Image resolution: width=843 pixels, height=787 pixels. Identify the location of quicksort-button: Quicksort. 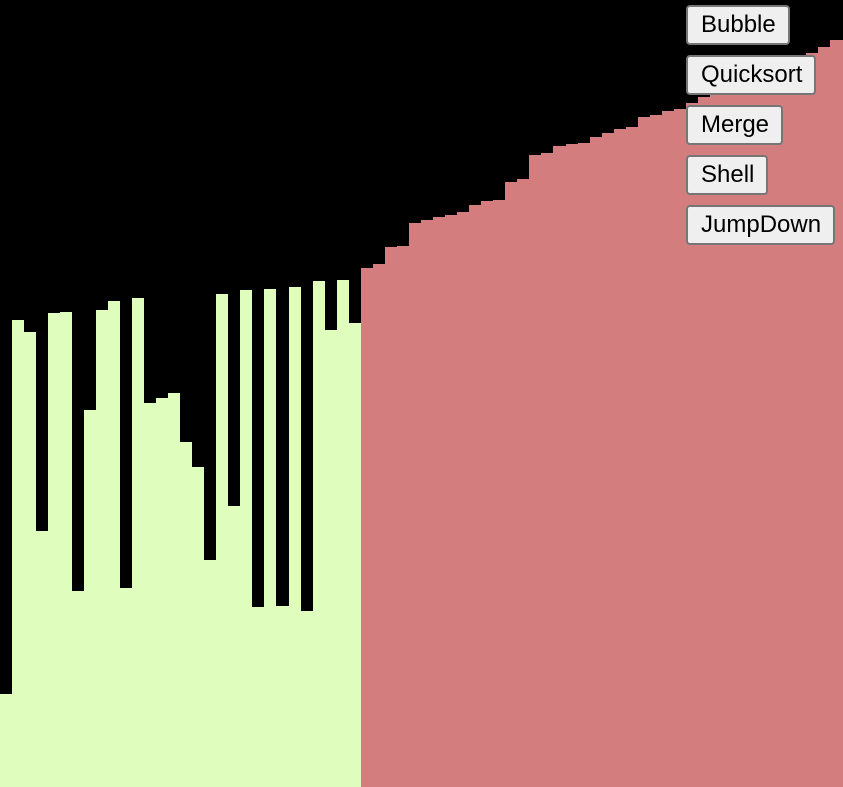
(751, 75).